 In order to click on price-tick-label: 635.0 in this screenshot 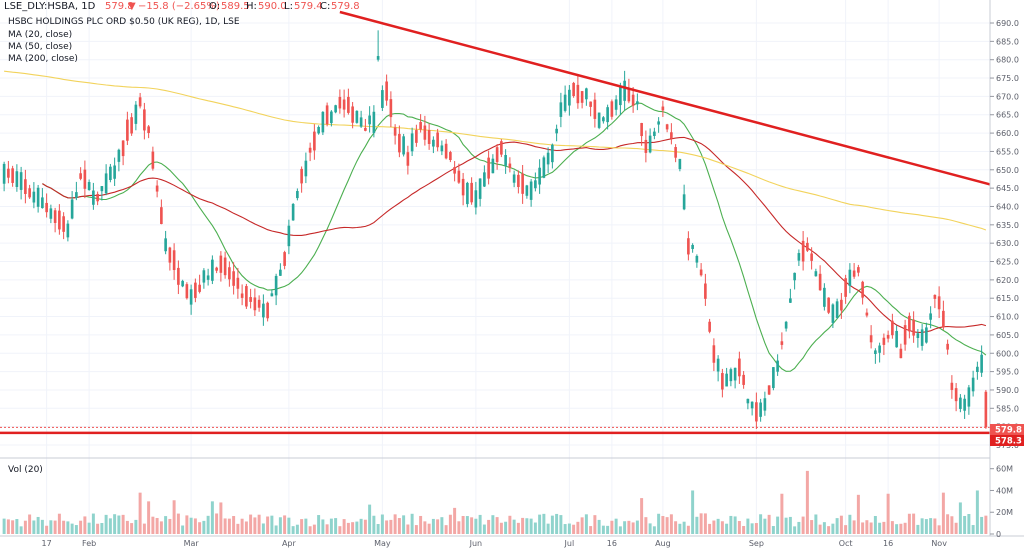, I will do `click(1007, 225)`.